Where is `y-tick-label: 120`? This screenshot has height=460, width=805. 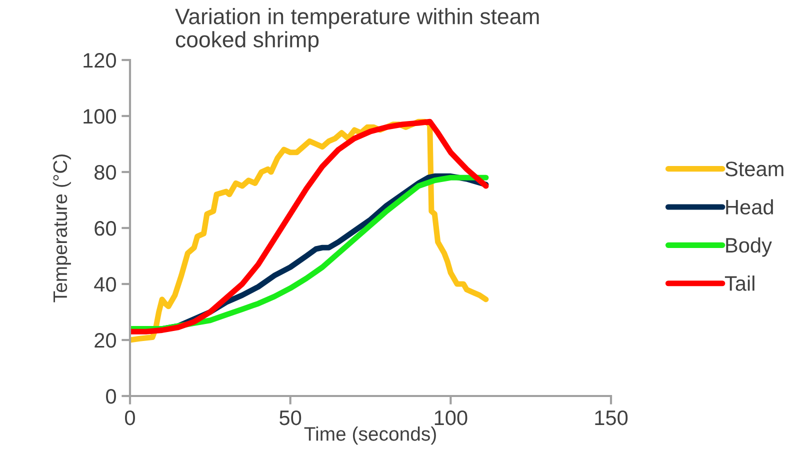
y-tick-label: 120 is located at coordinates (100, 60).